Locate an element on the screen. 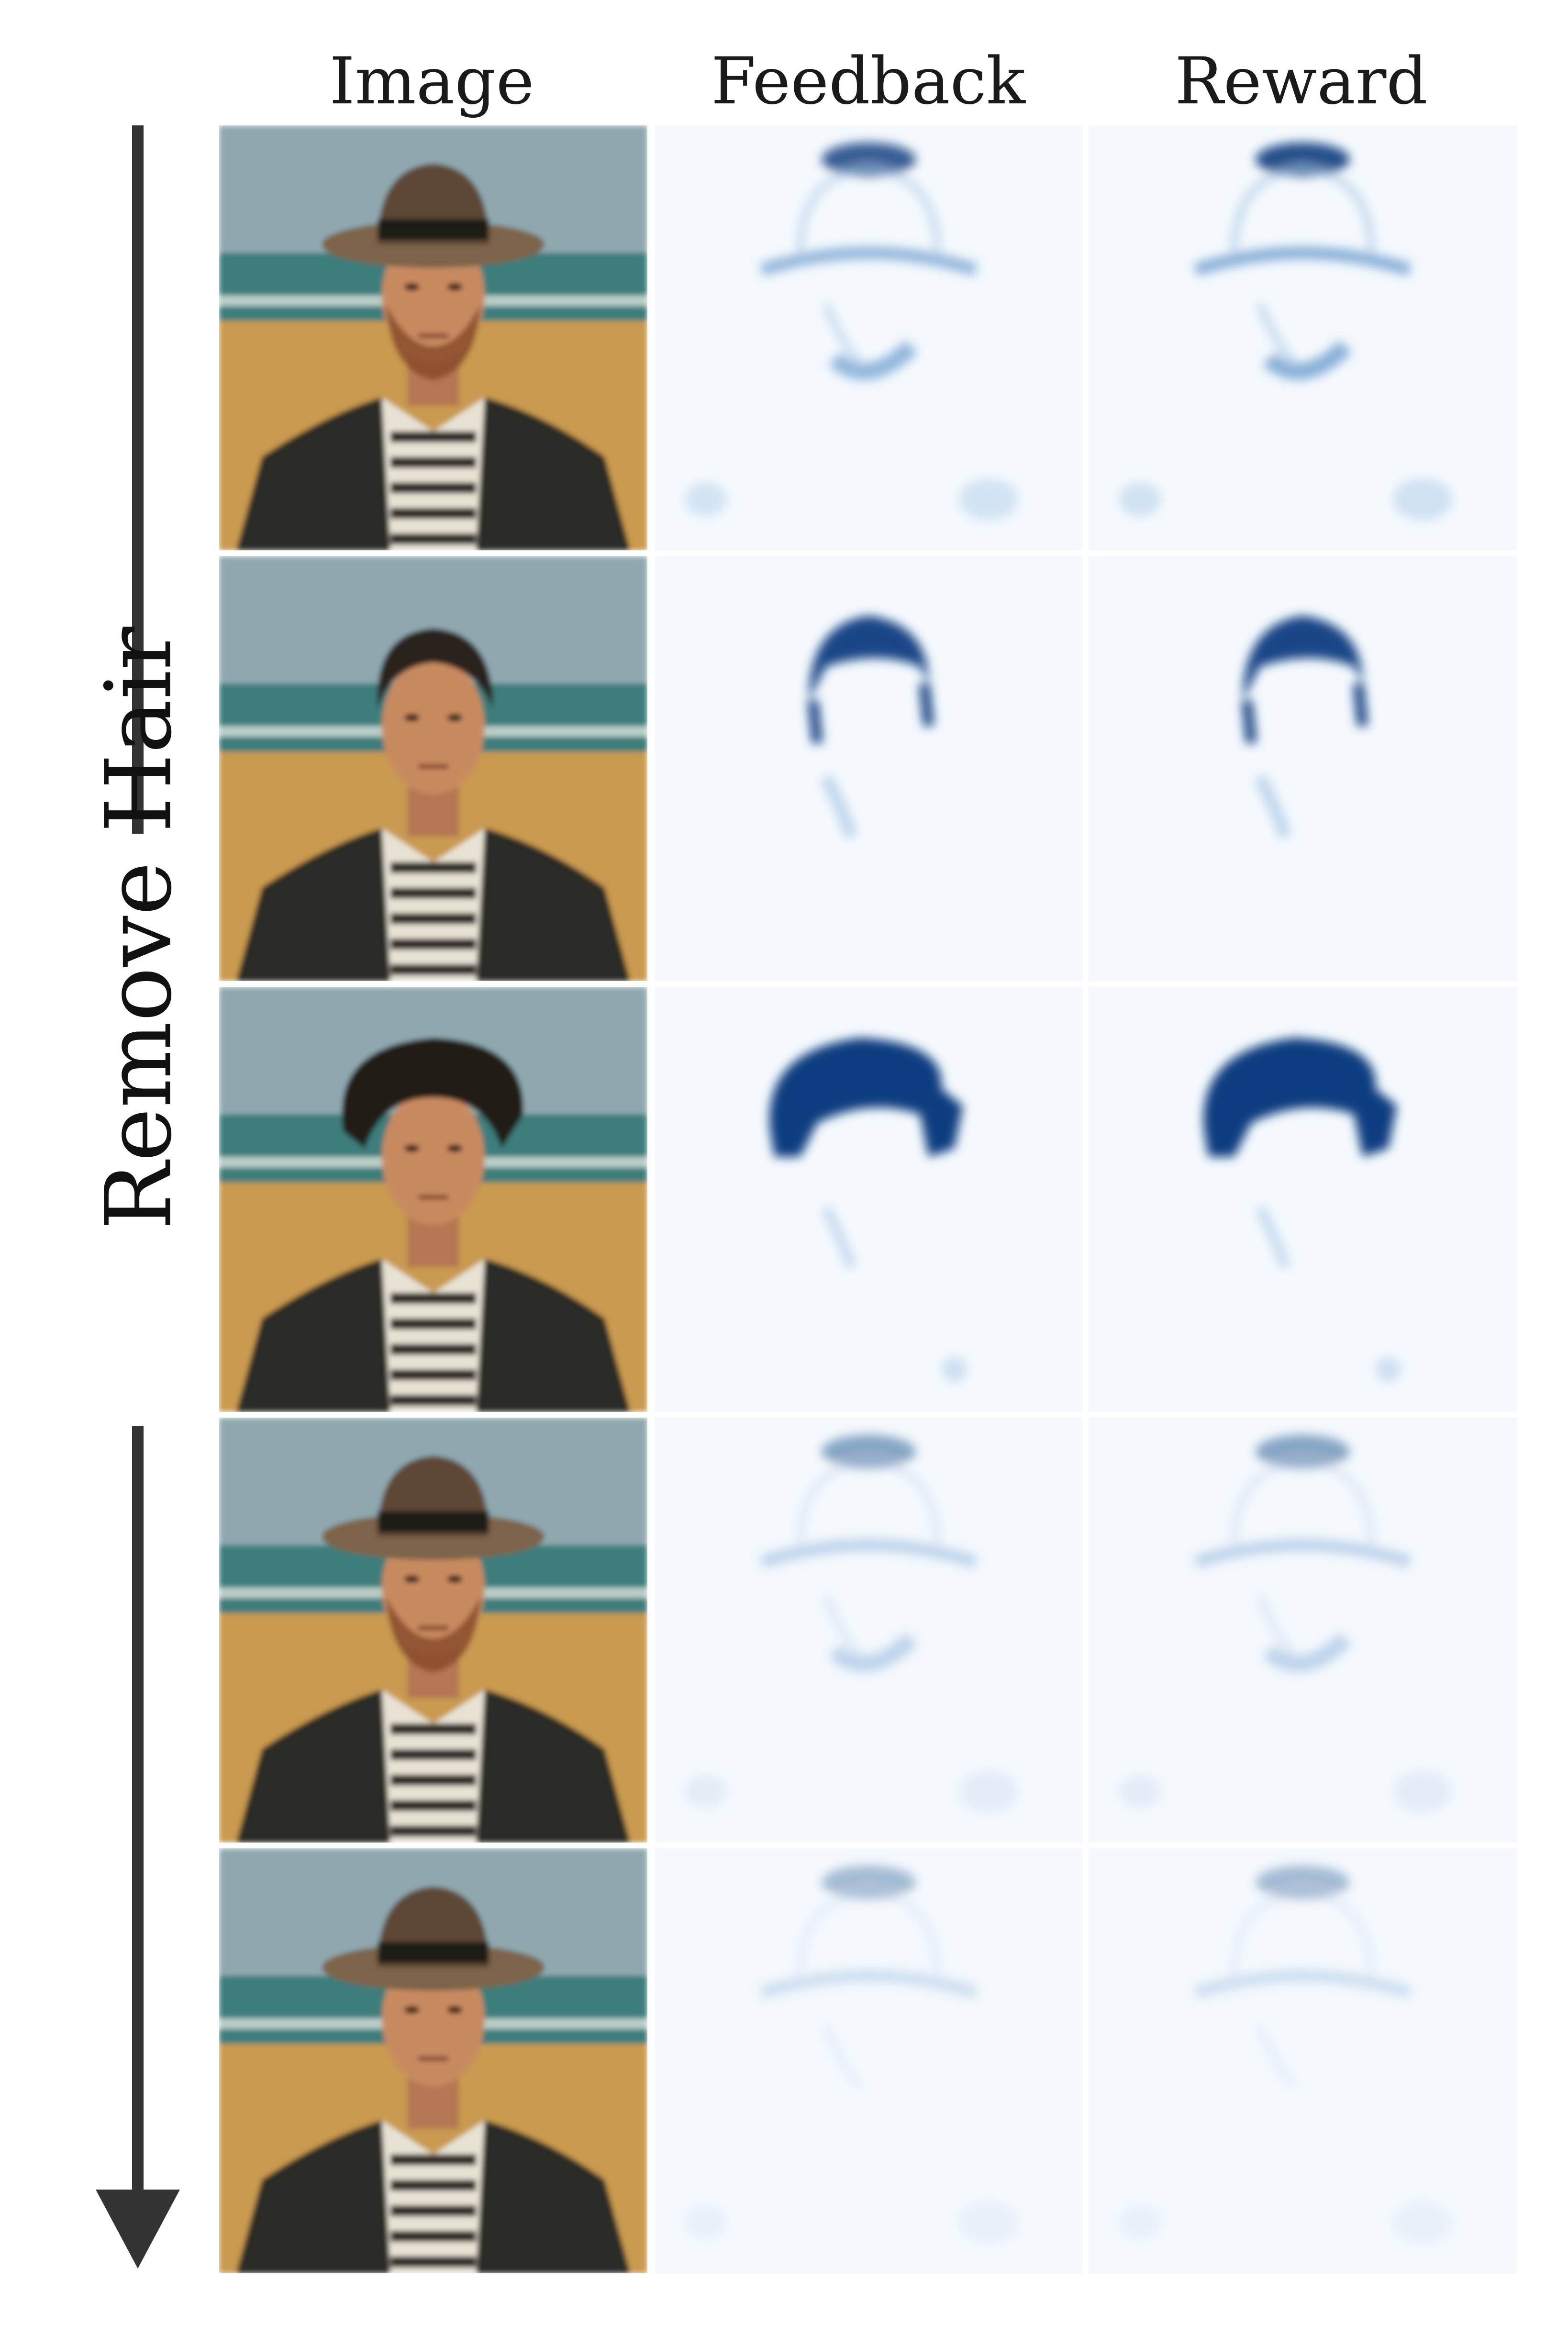  arrow-line-bottom is located at coordinates (138, 1811).